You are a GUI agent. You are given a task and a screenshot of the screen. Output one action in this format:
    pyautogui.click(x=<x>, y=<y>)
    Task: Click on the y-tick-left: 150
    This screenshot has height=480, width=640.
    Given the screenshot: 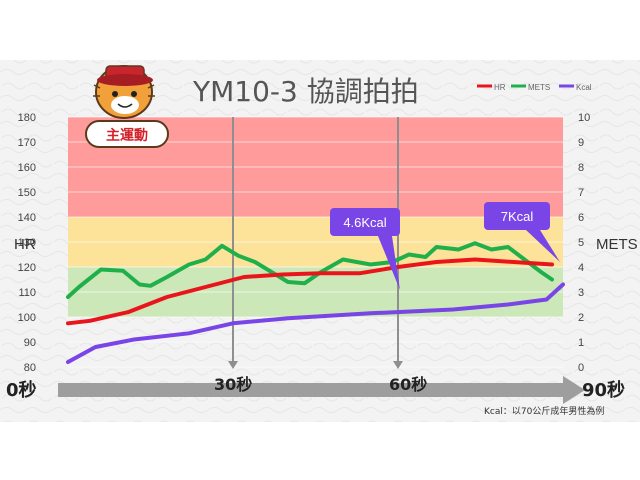 What is the action you would take?
    pyautogui.click(x=27, y=193)
    